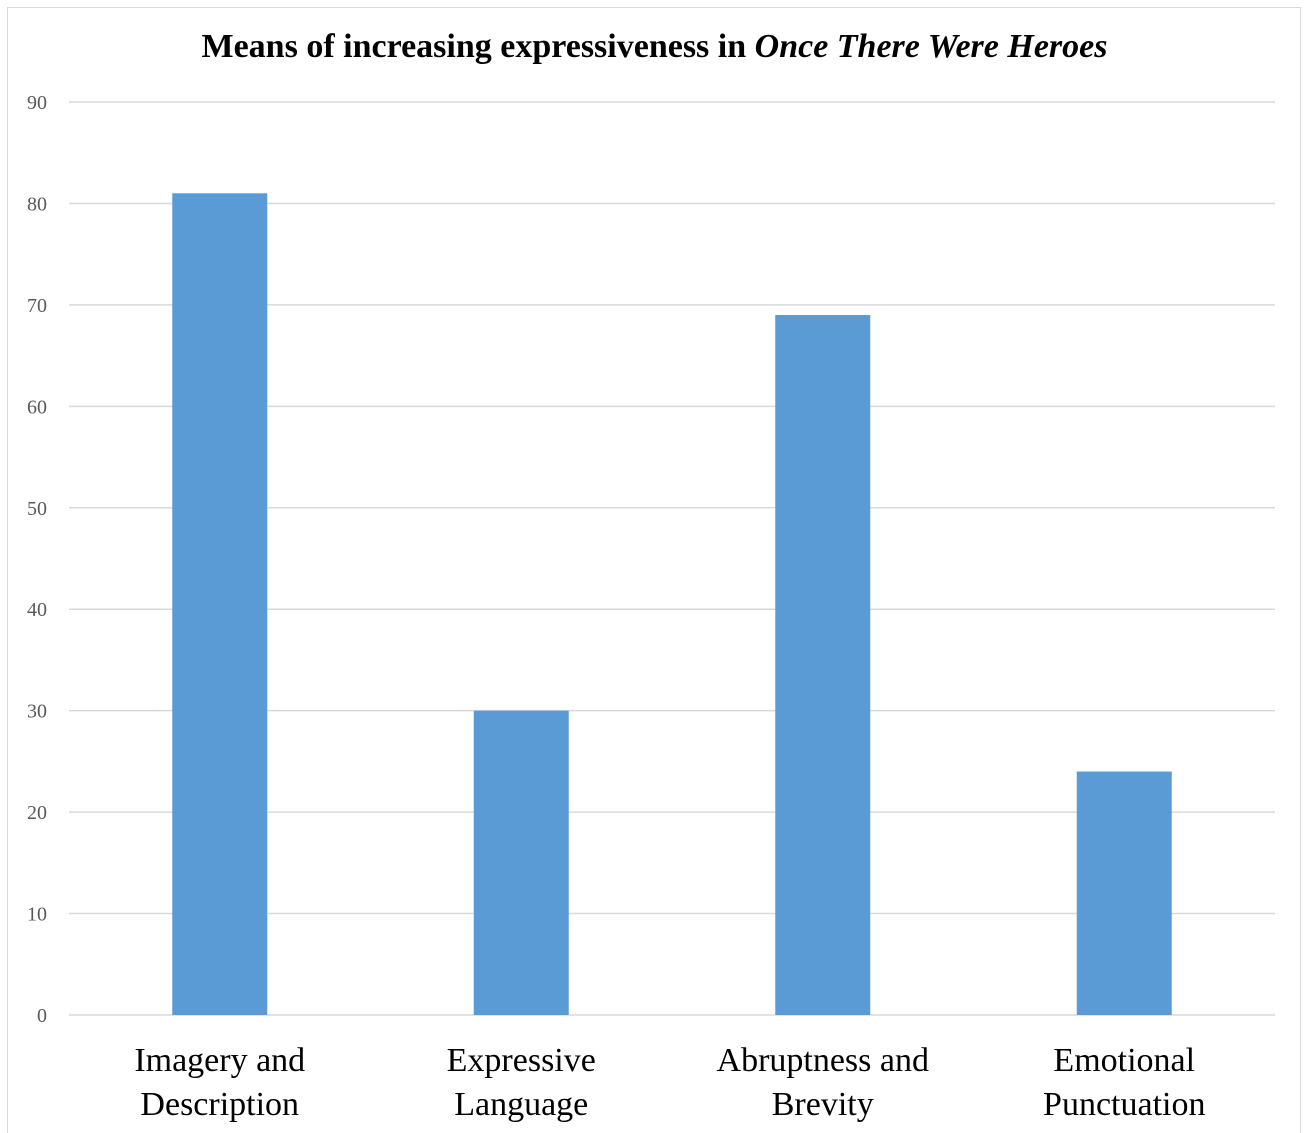  What do you see at coordinates (478, 46) in the screenshot?
I see `chart-title-text: Means of increasing expressiveness in` at bounding box center [478, 46].